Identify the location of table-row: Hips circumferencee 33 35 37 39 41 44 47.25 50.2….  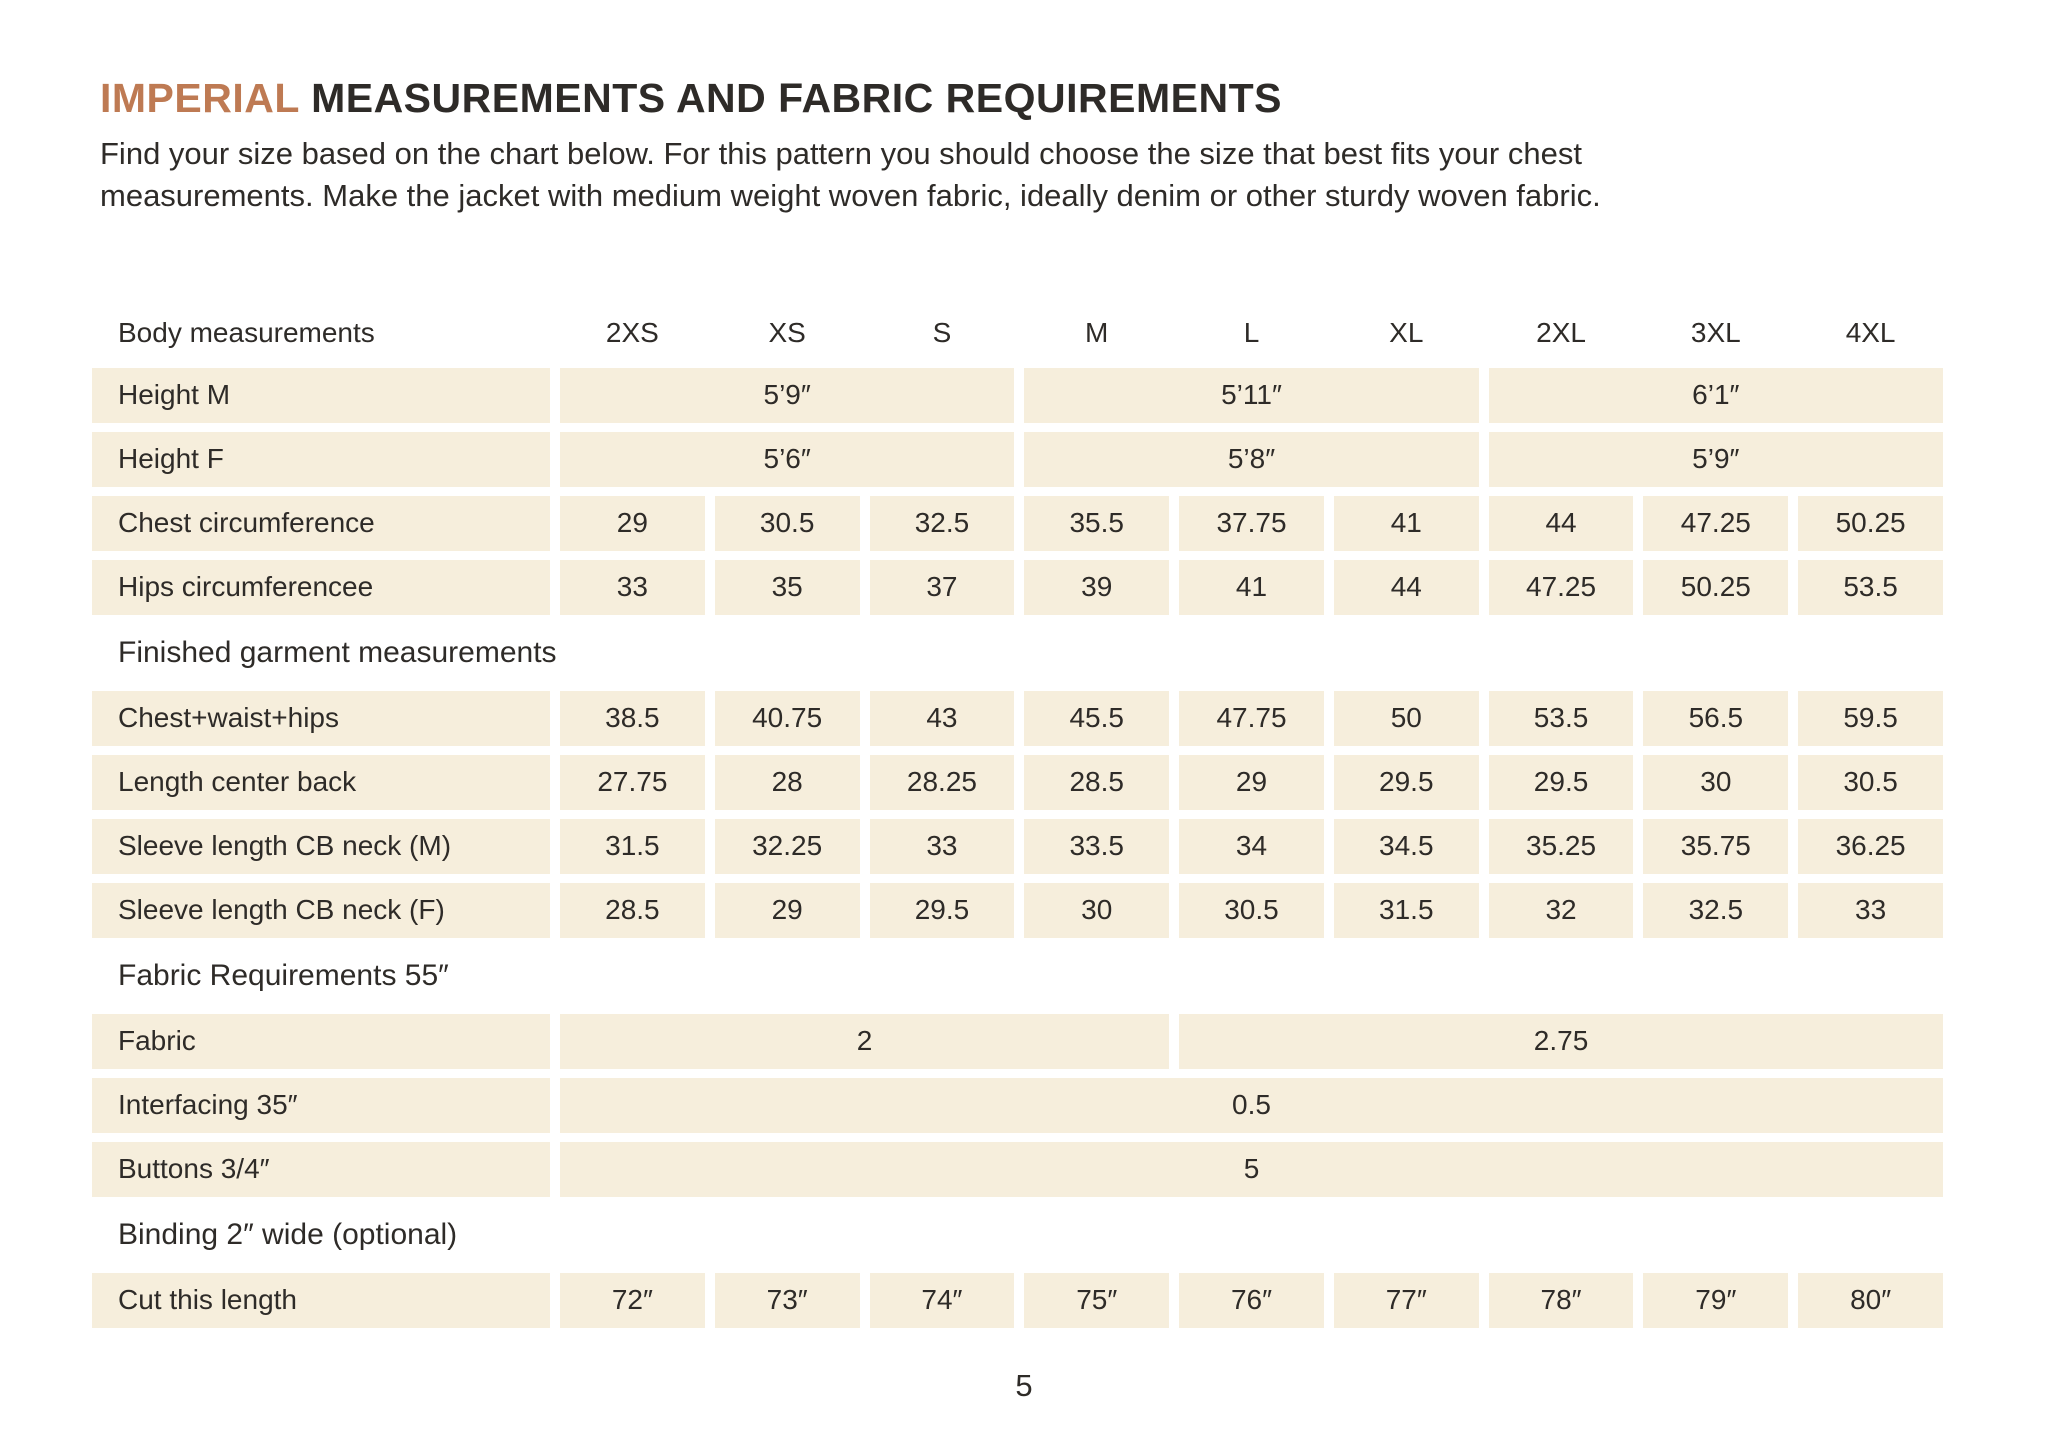
(1017, 587).